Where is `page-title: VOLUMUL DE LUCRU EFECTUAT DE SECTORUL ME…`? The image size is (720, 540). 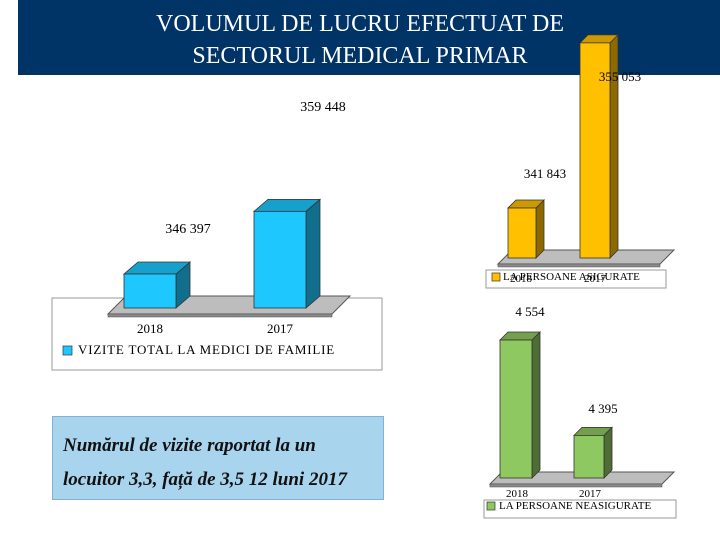
page-title: VOLUMUL DE LUCRU EFECTUAT DE SECTORUL ME… is located at coordinates (360, 40).